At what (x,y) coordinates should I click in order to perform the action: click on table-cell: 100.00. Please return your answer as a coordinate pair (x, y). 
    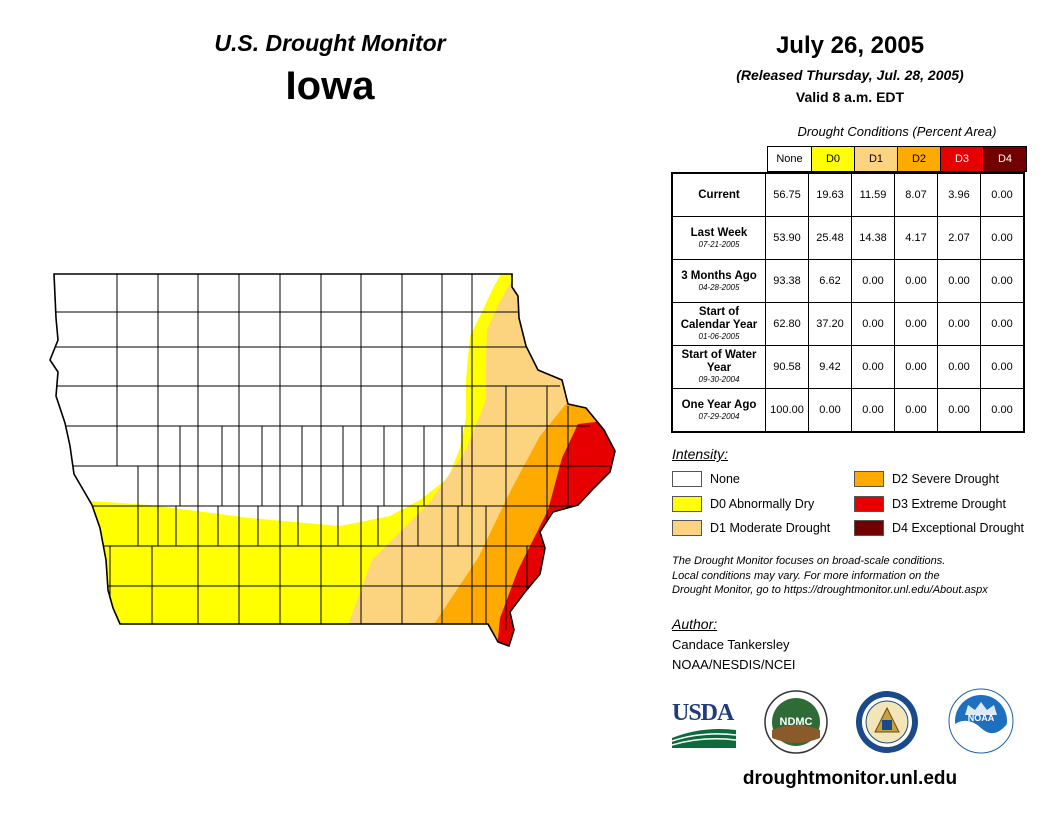
    Looking at the image, I should click on (787, 410).